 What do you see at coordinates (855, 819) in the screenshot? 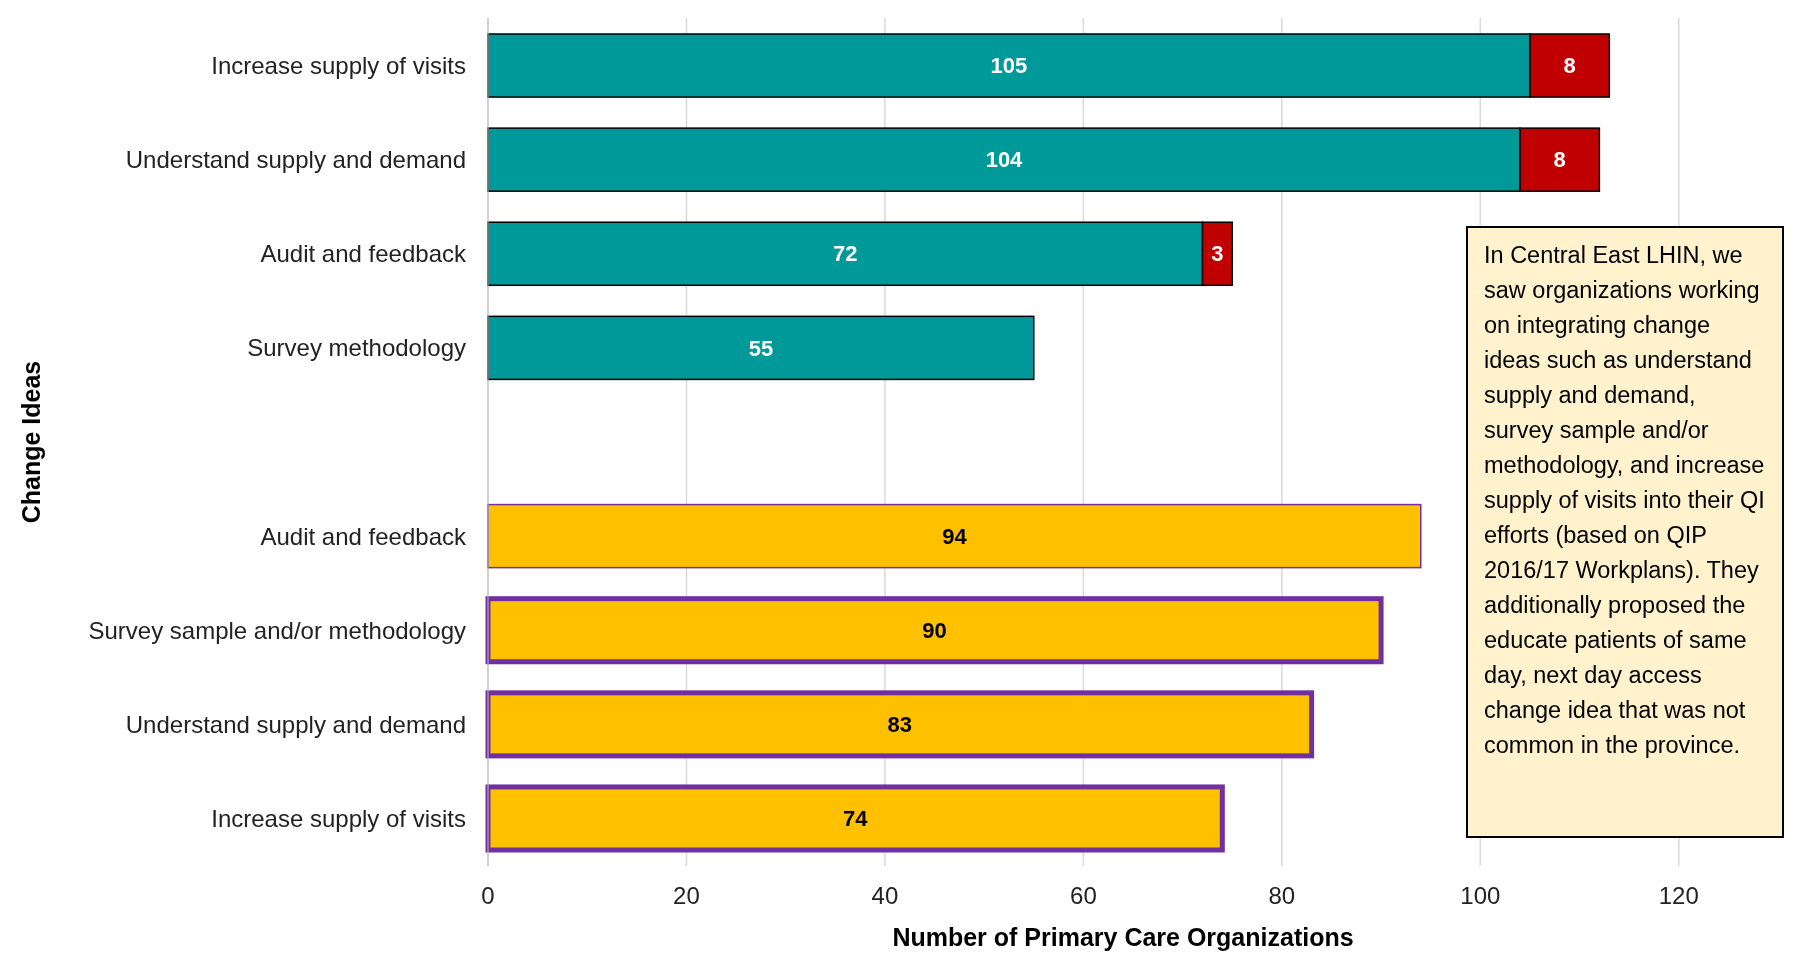
I see `data-label: 74` at bounding box center [855, 819].